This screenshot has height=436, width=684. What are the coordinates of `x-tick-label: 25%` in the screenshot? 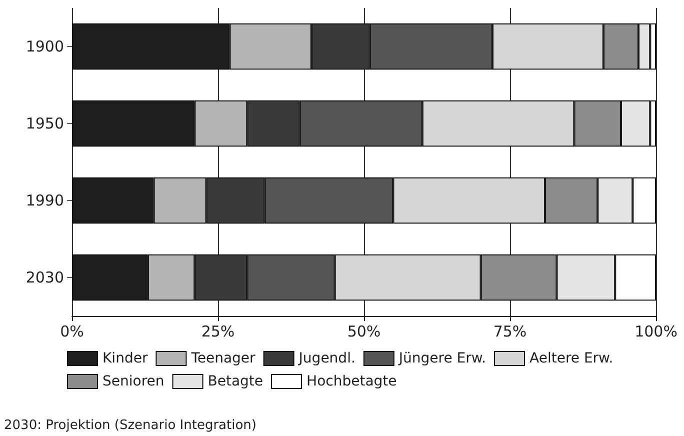 It's located at (218, 331).